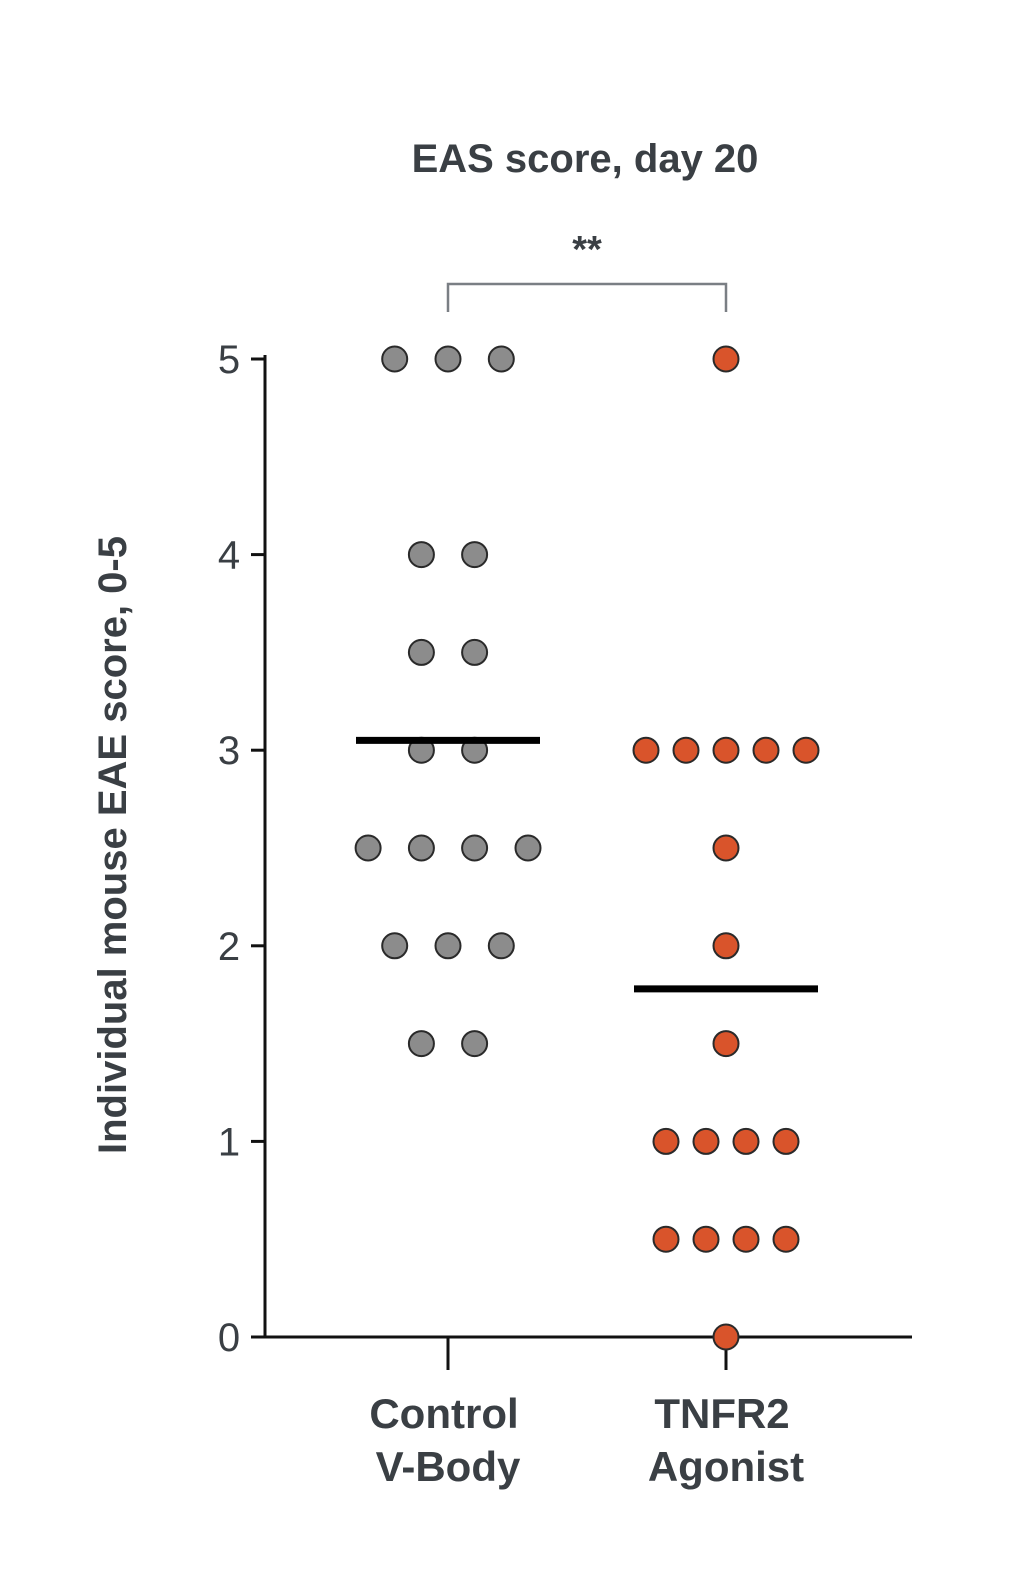 This screenshot has width=1021, height=1571. Describe the element at coordinates (229, 1338) in the screenshot. I see `y-tick-label: 0` at that location.